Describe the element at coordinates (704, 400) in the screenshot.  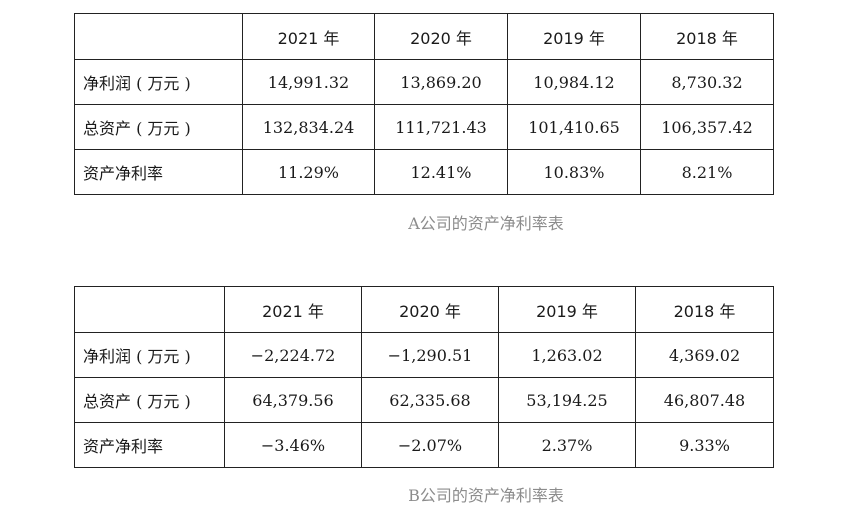
I see `table-cell: 46,807.48` at that location.